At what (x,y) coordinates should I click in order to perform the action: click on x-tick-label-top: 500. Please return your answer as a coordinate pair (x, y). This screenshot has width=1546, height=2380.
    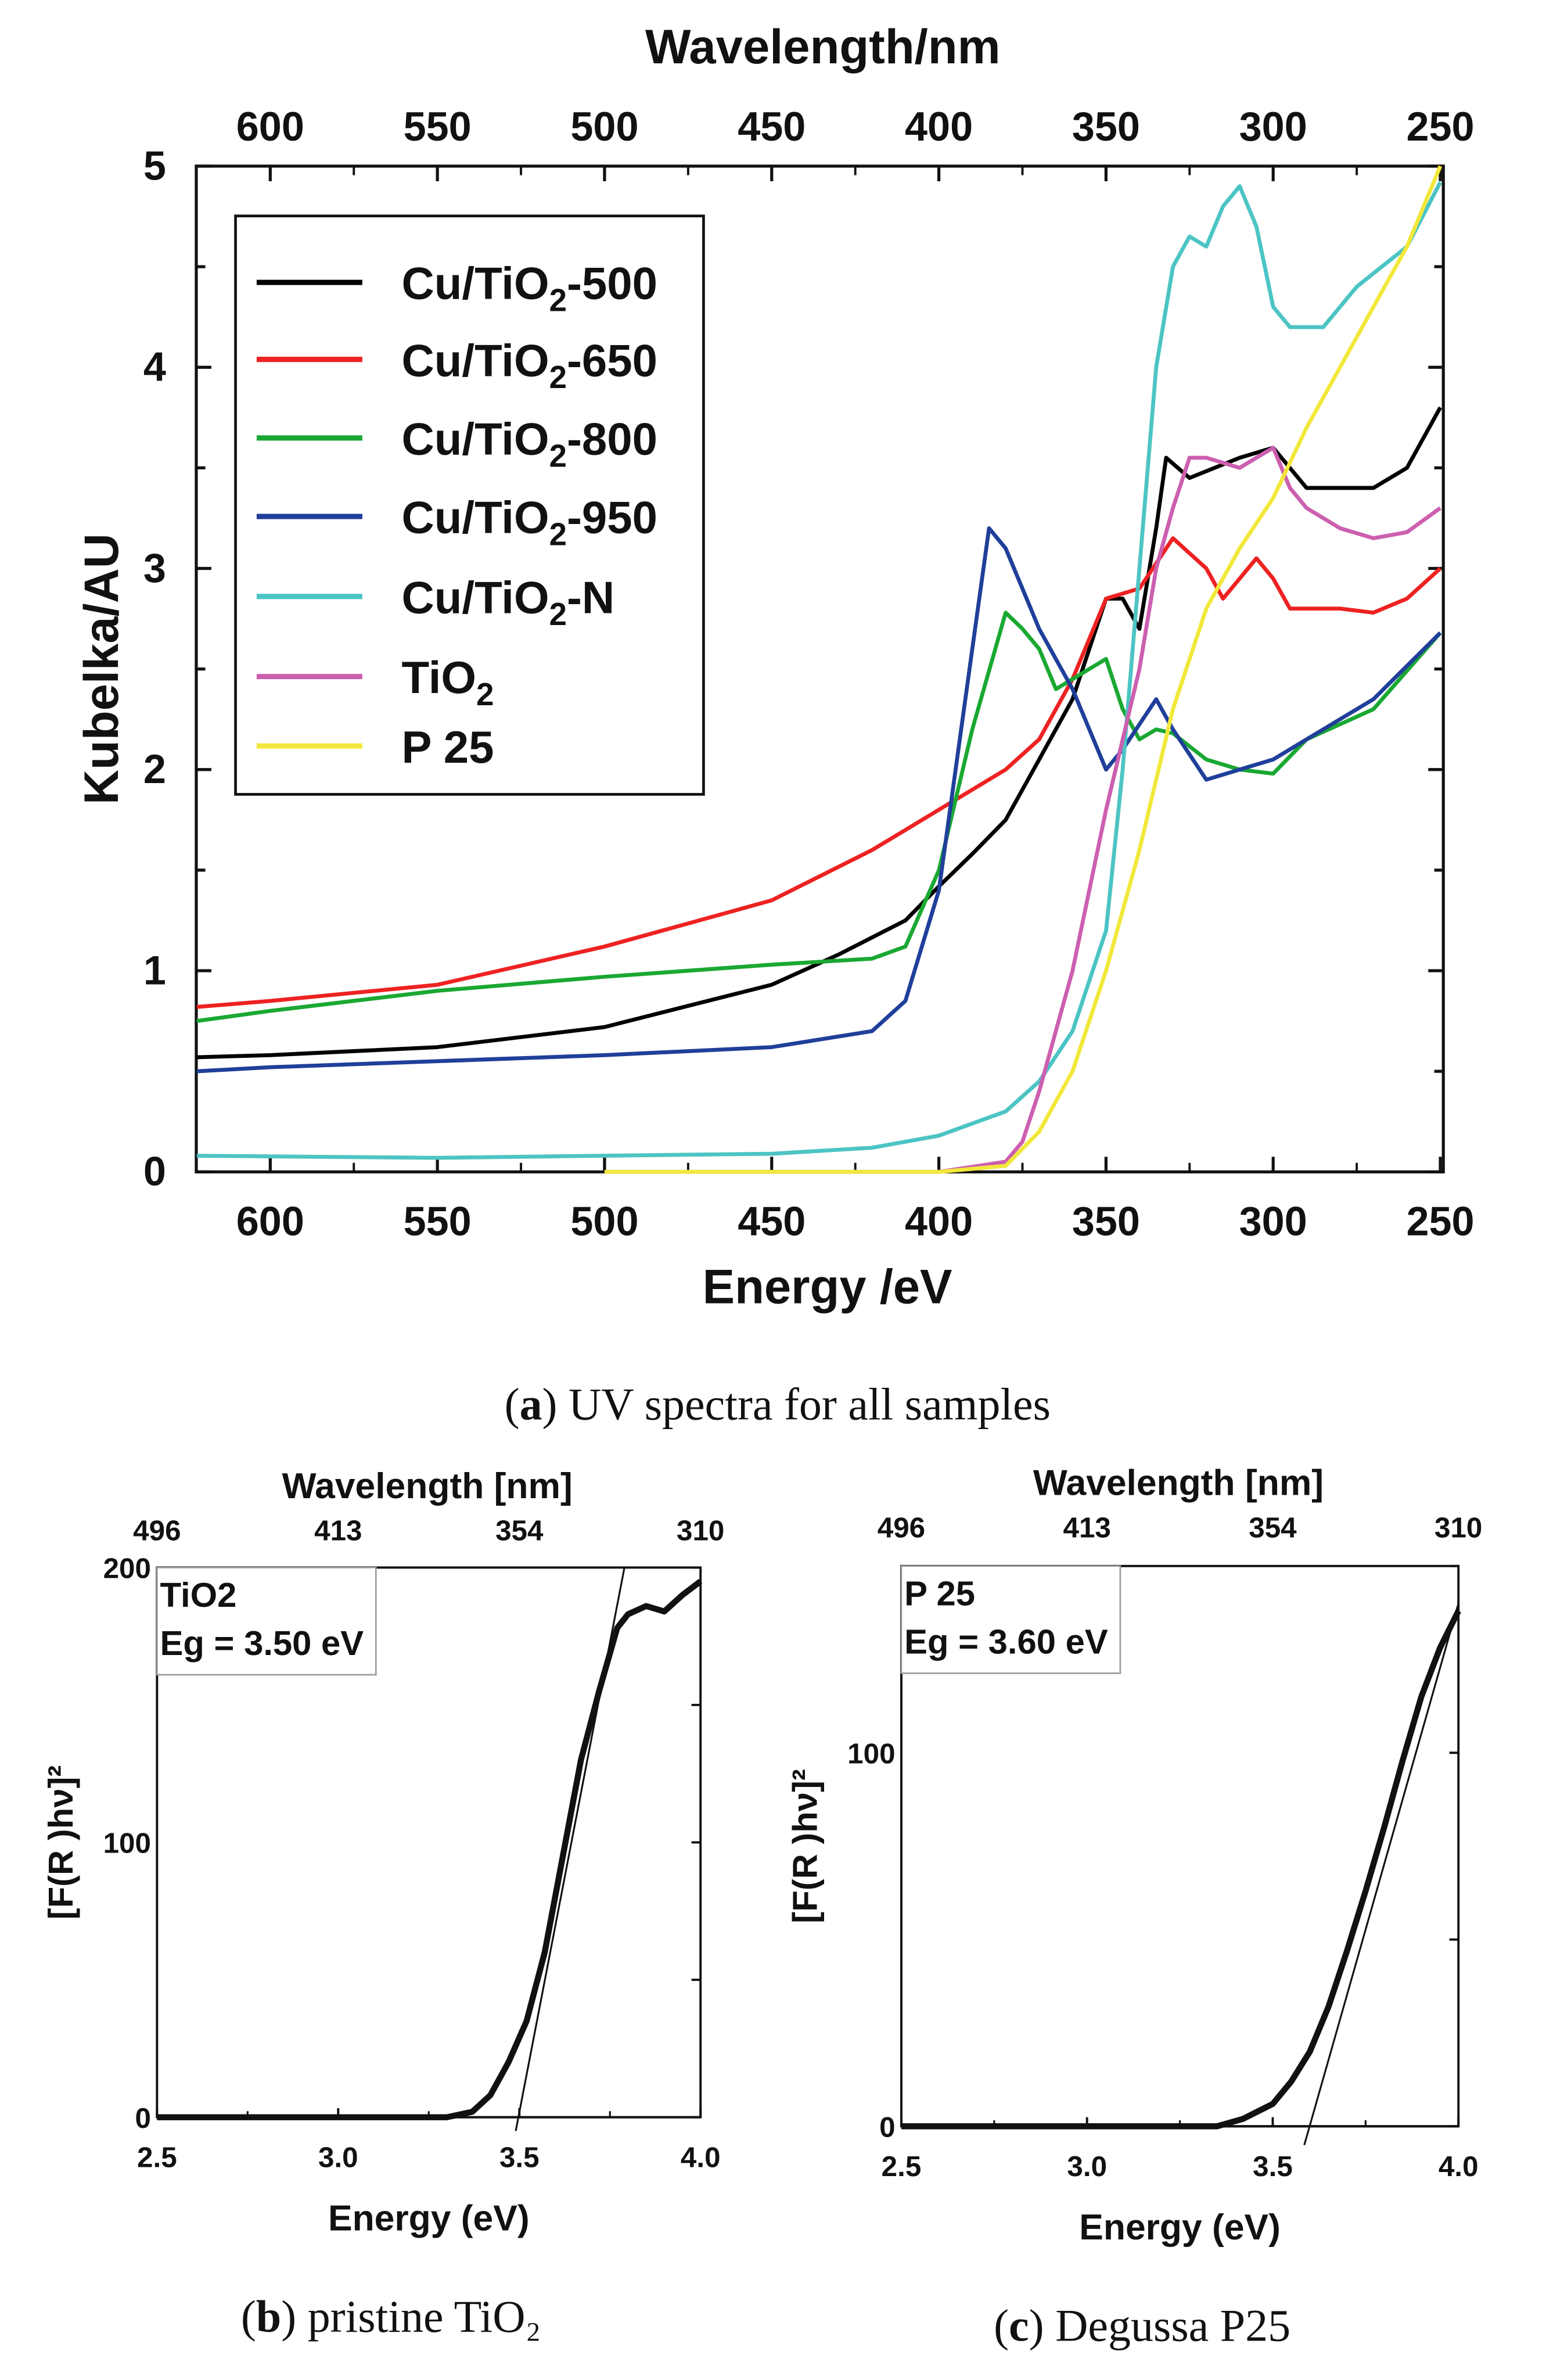
    Looking at the image, I should click on (604, 126).